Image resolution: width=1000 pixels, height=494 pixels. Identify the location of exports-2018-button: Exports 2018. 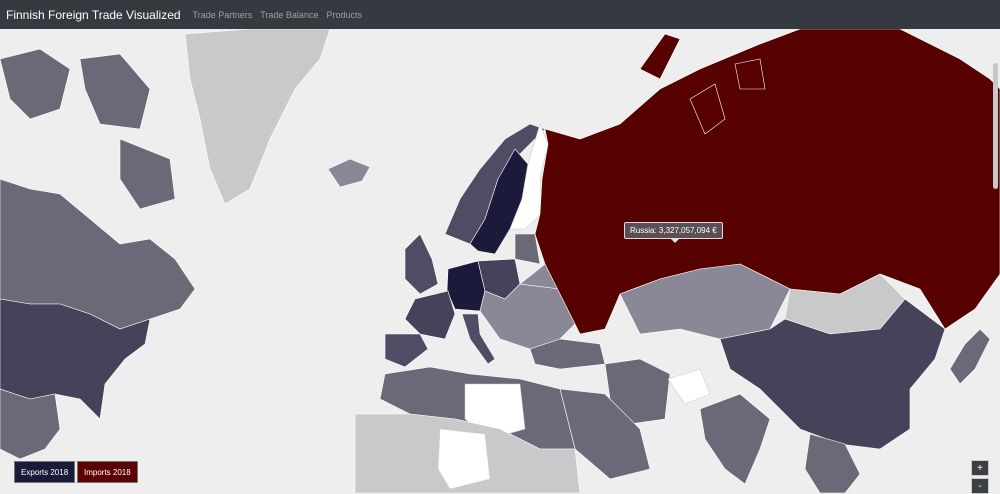
(45, 472).